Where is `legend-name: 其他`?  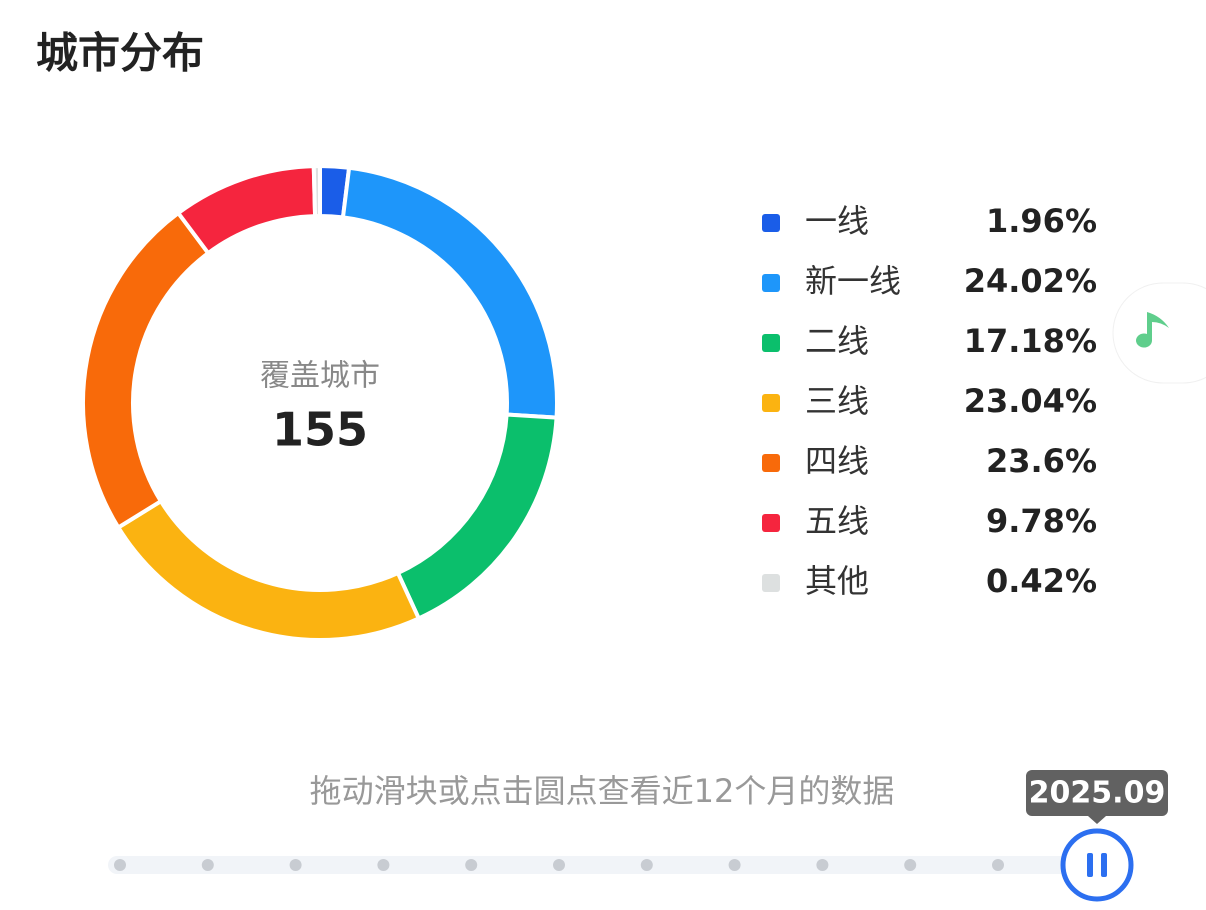
legend-name: 其他 is located at coordinates (837, 581).